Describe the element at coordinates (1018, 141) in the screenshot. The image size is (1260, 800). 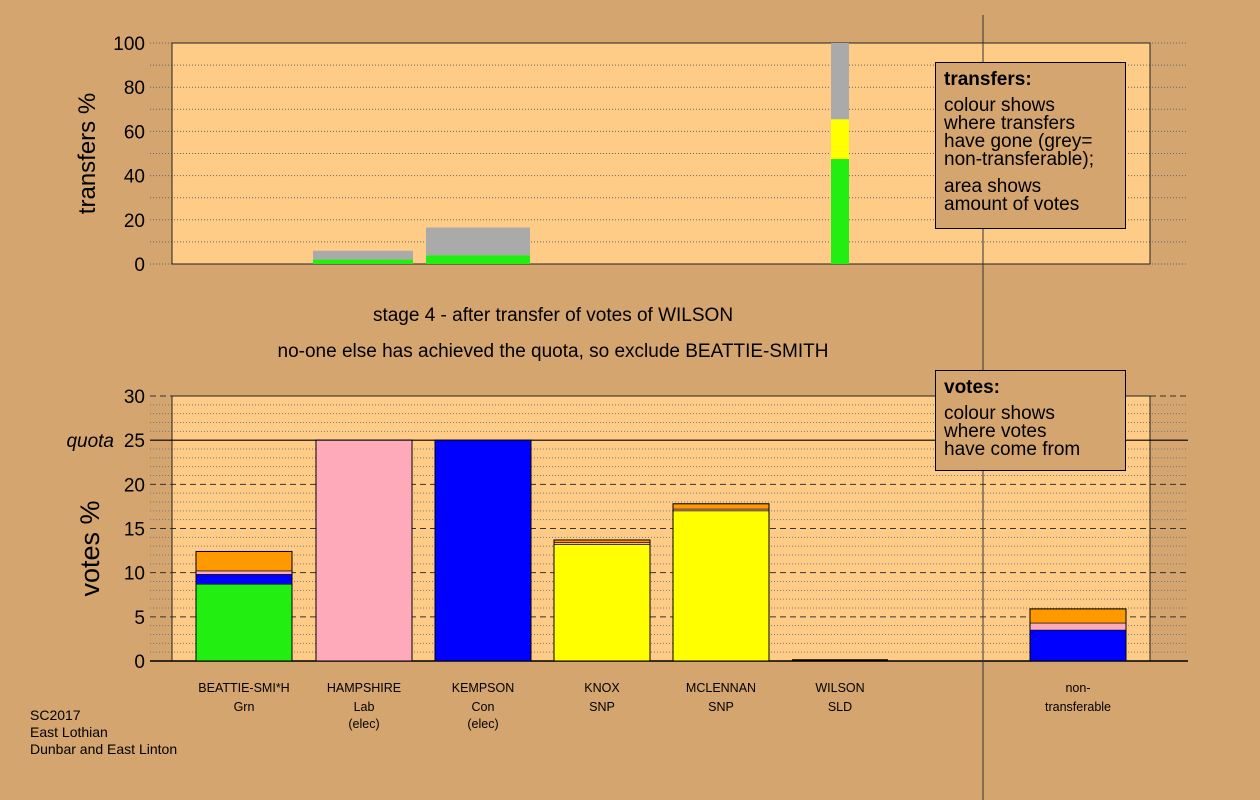
I see `transfers-legend-line: have gone (grey=` at that location.